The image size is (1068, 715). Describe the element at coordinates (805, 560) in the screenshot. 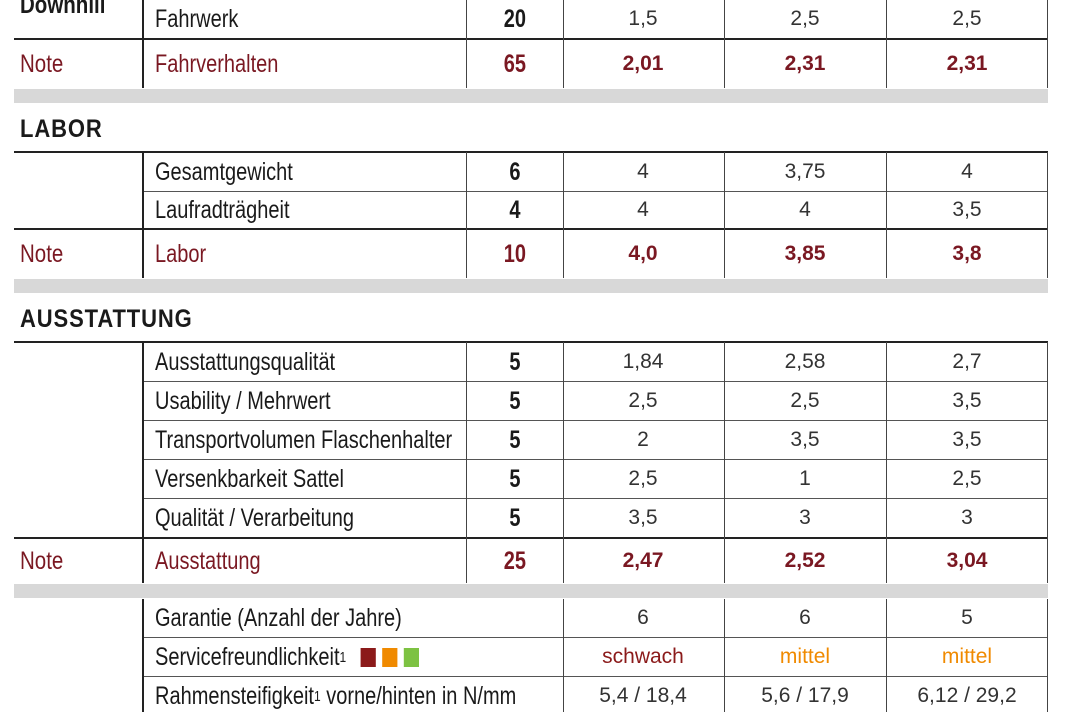

I see `value-2: 2,52` at that location.